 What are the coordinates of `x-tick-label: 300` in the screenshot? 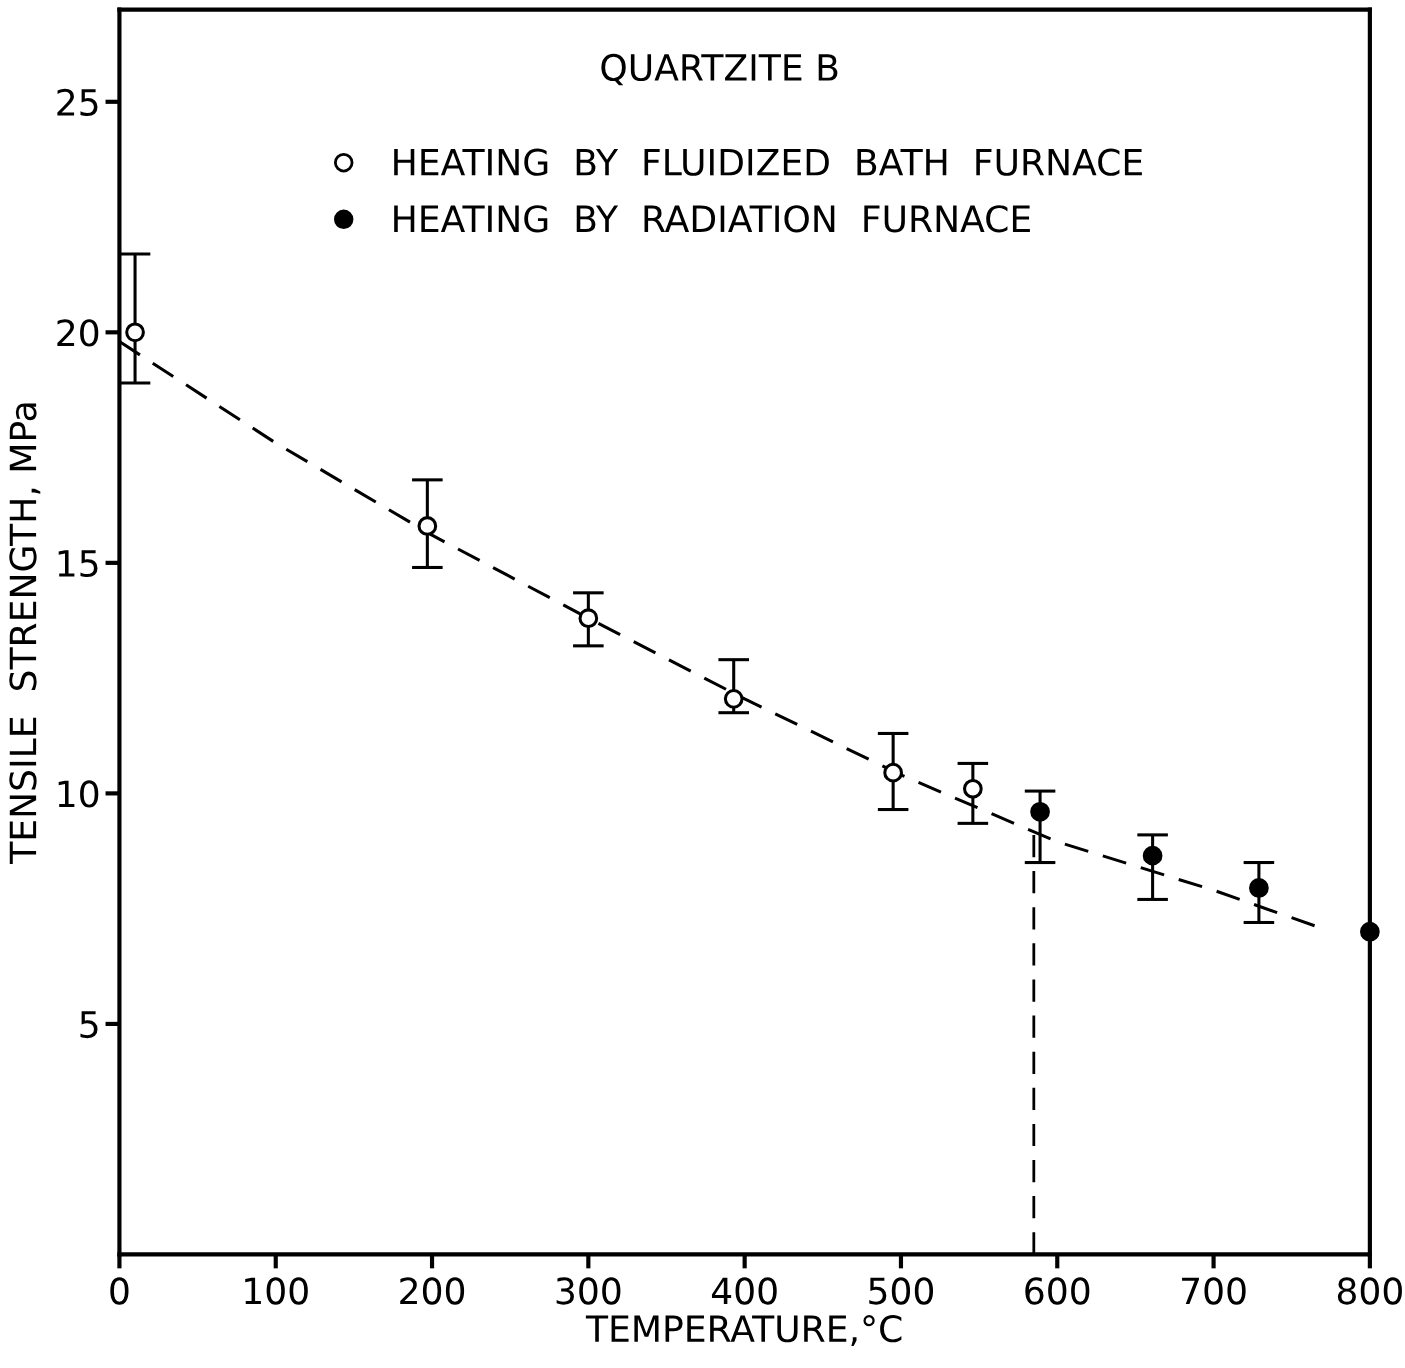 It's located at (588, 1291).